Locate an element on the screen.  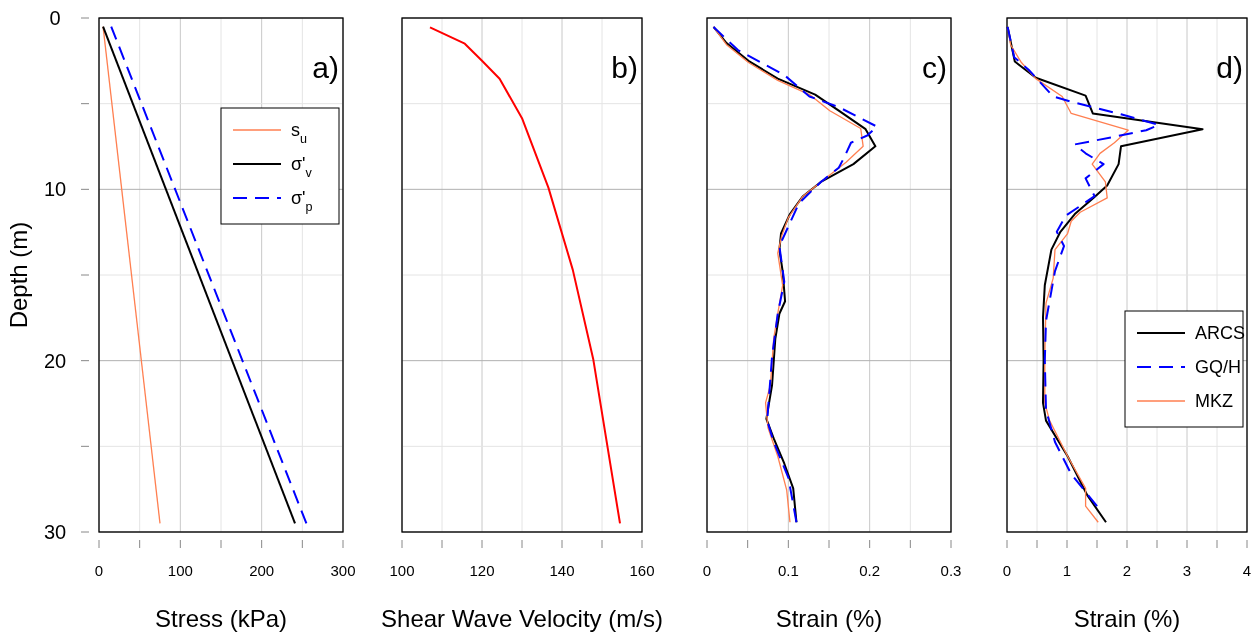
x-tick-label: 300 is located at coordinates (343, 570).